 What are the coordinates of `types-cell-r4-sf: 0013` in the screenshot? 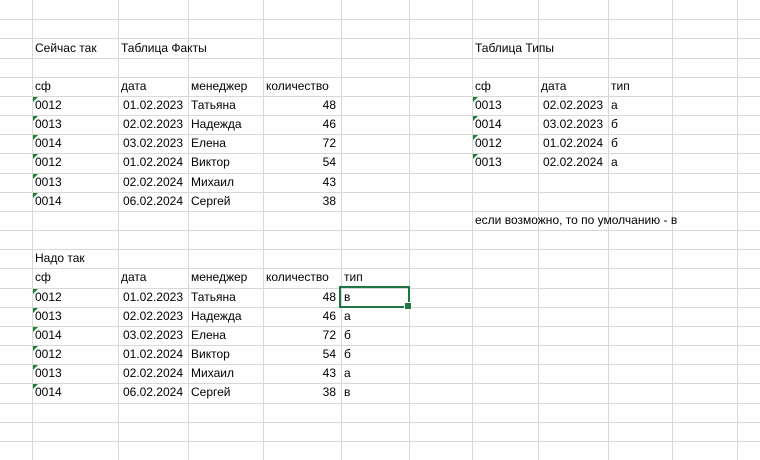 It's located at (488, 162).